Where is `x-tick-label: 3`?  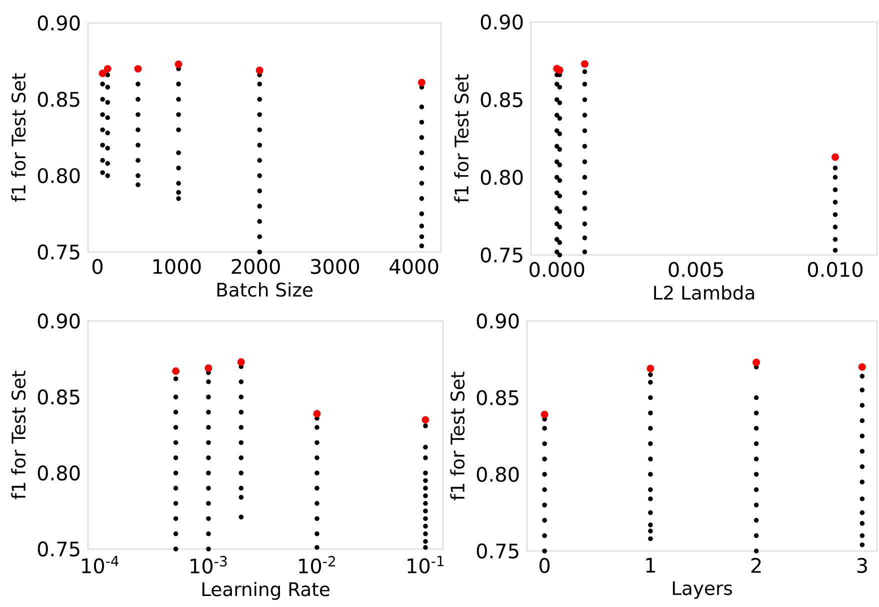
x-tick-label: 3 is located at coordinates (862, 566).